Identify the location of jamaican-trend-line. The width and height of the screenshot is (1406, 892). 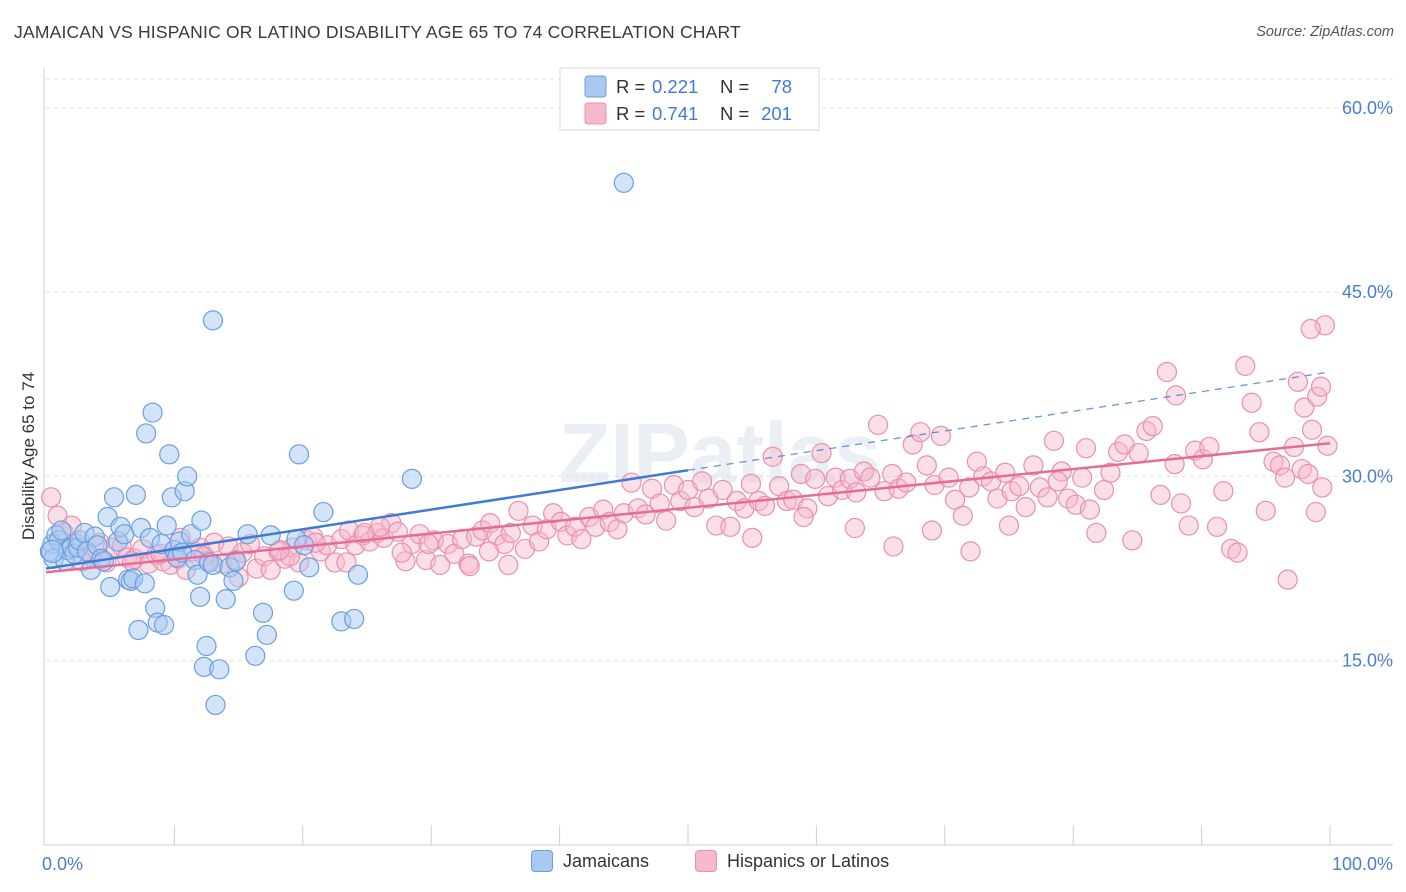
(367, 519).